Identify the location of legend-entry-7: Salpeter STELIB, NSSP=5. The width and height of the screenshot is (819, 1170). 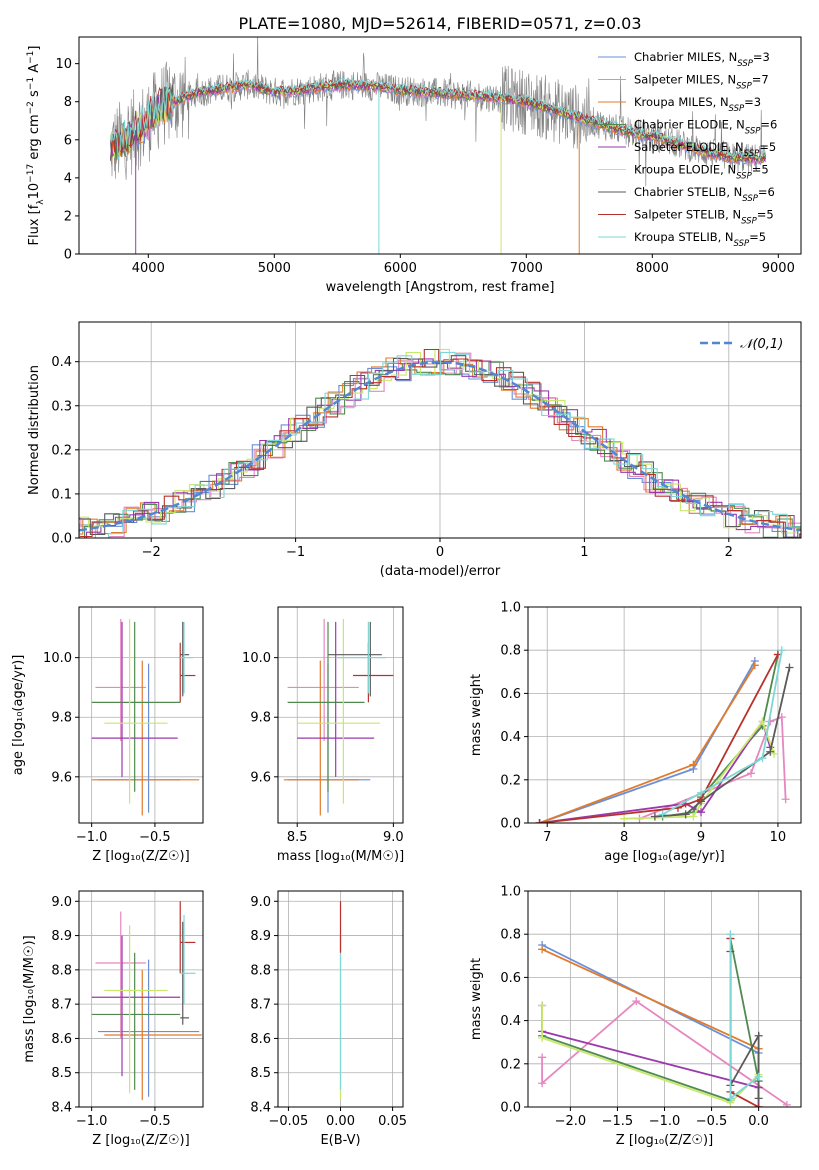
(704, 217).